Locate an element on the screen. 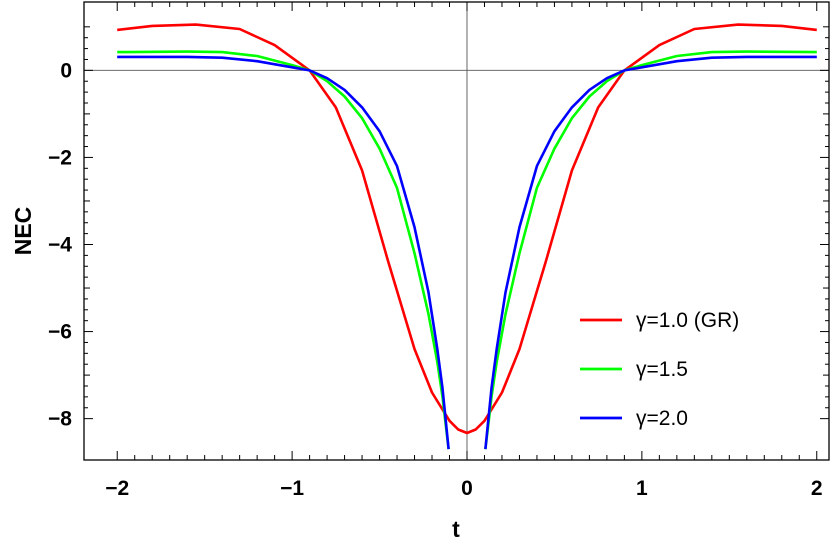  y-tick-label: 0 is located at coordinates (66, 70).